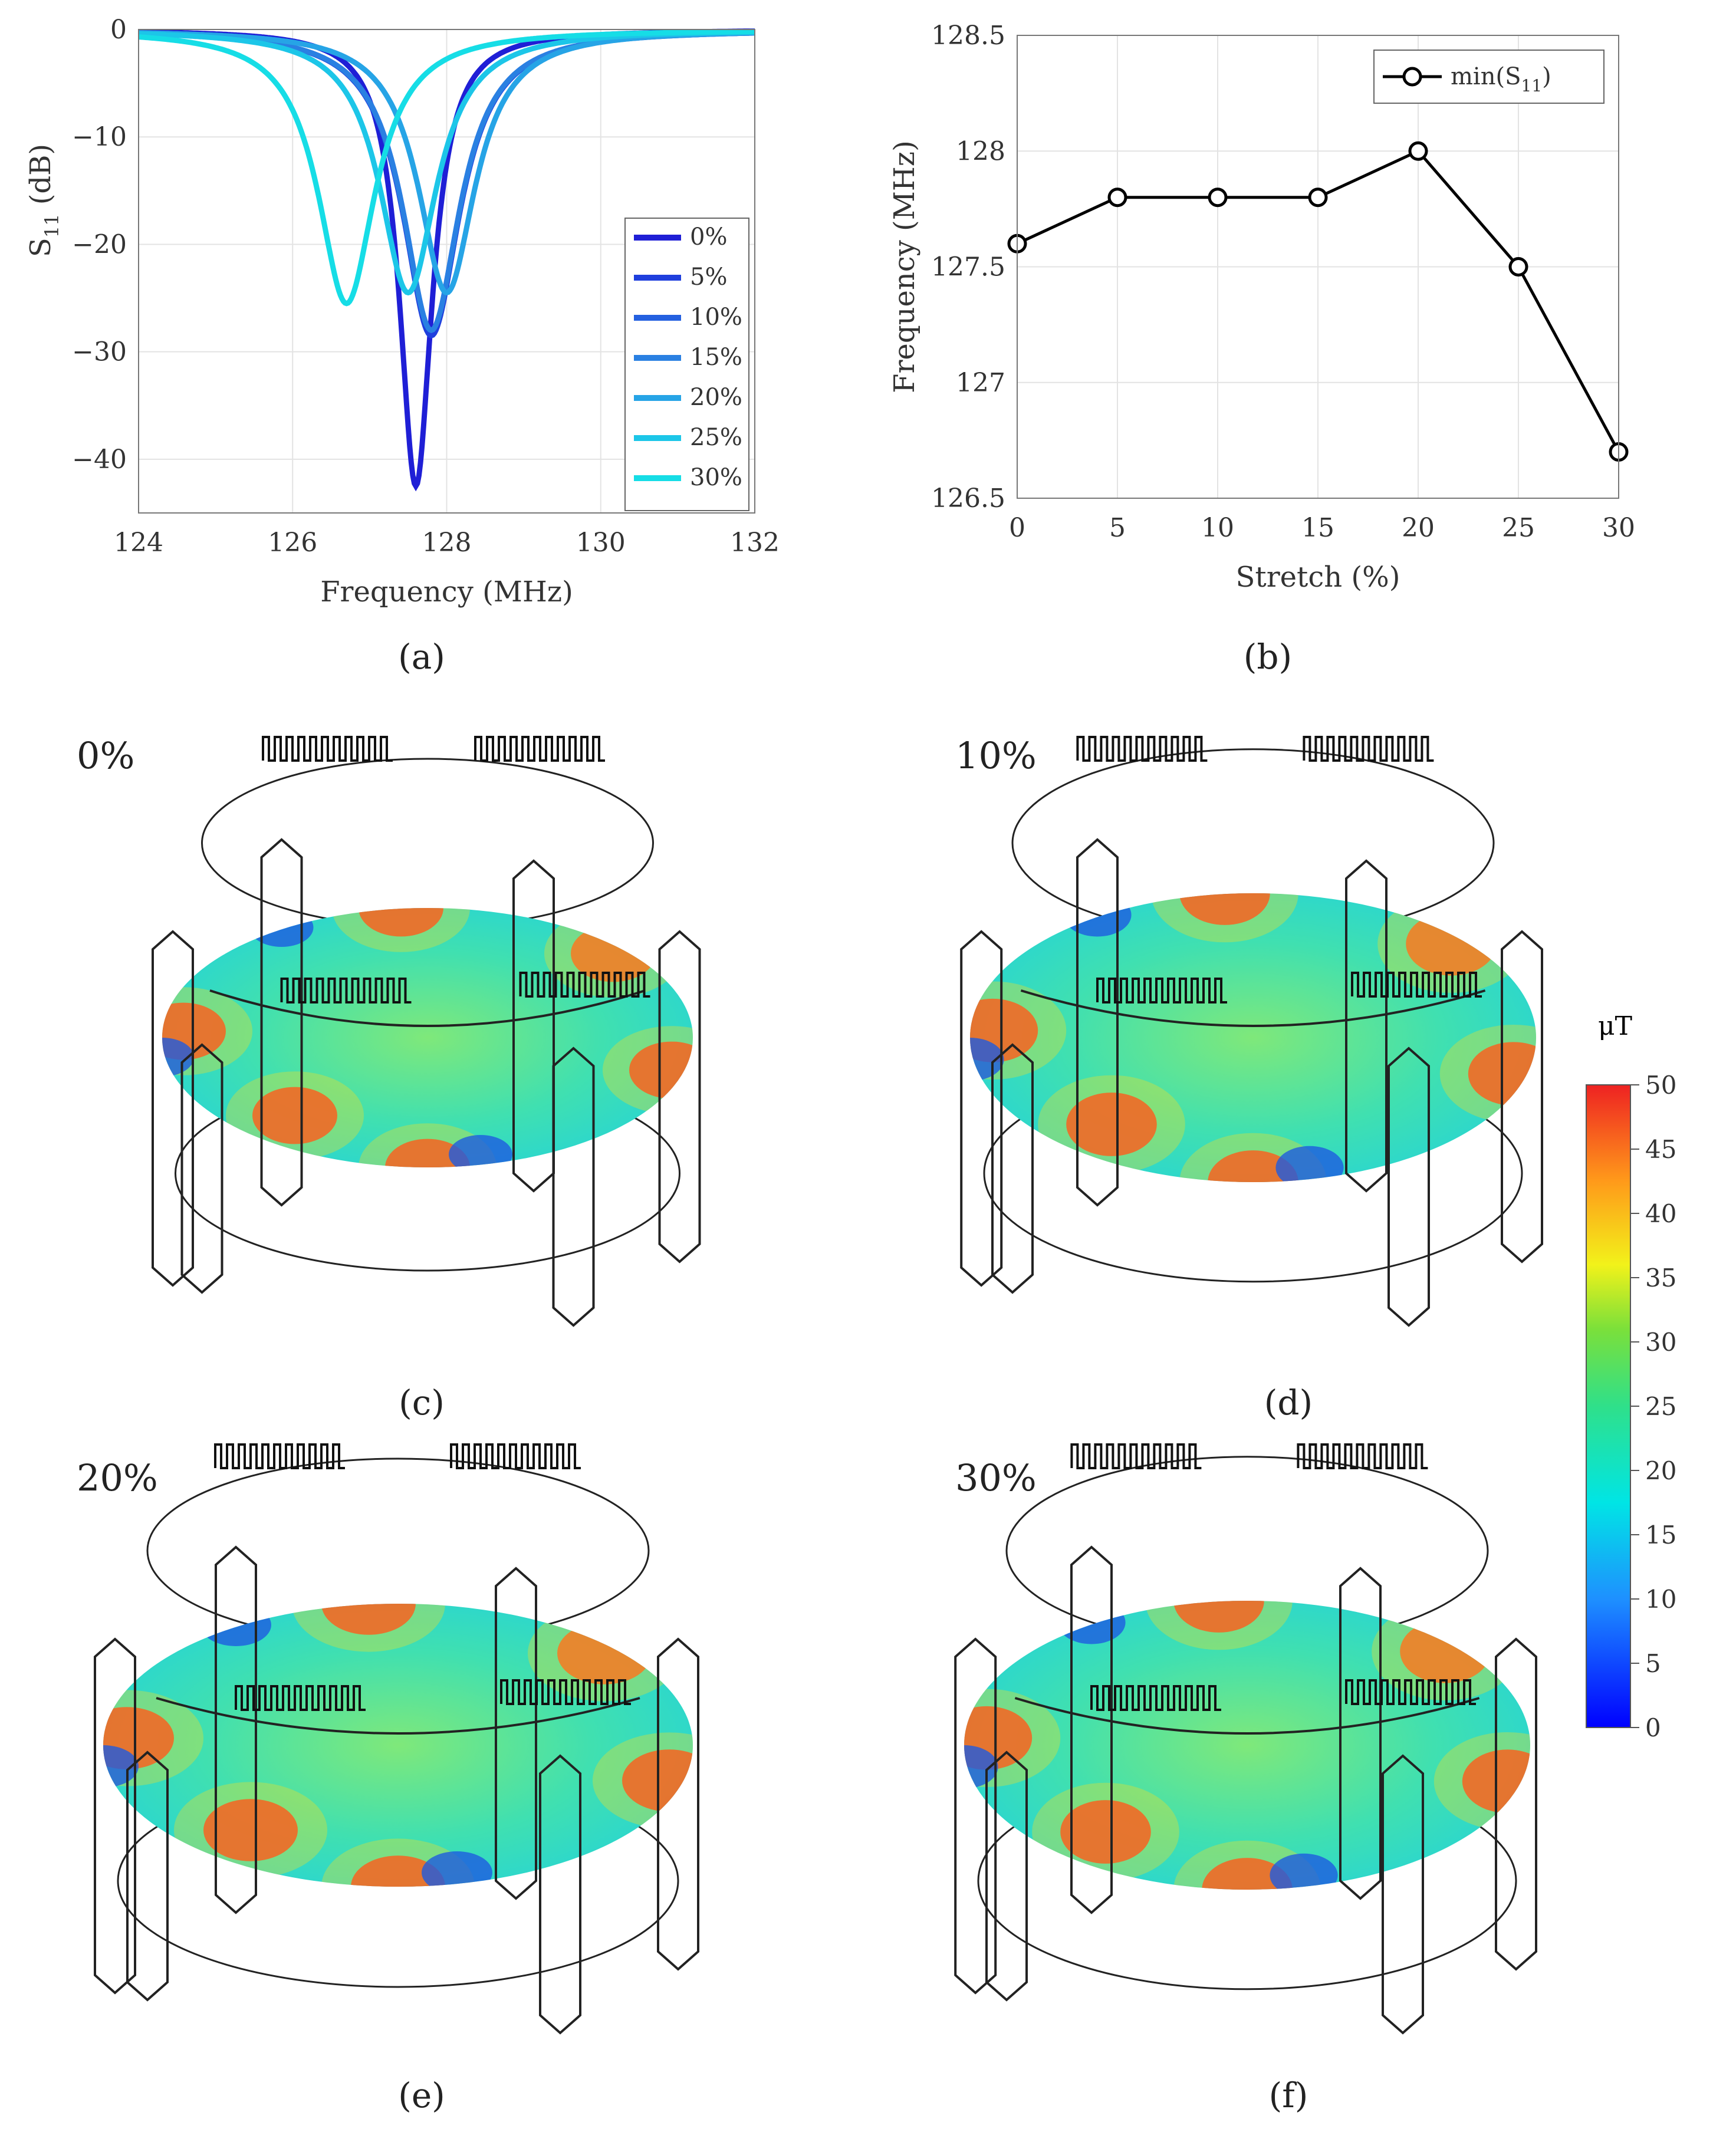  I want to click on x-tick-label: 30, so click(1618, 528).